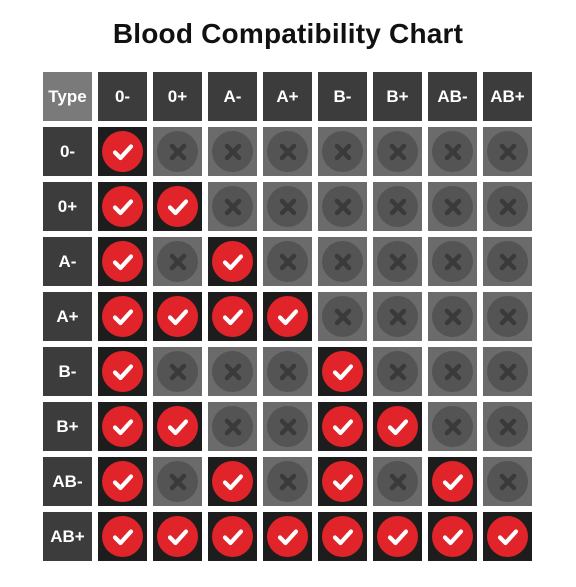 Image resolution: width=576 pixels, height=587 pixels. What do you see at coordinates (452, 96) in the screenshot?
I see `column-header: AB-` at bounding box center [452, 96].